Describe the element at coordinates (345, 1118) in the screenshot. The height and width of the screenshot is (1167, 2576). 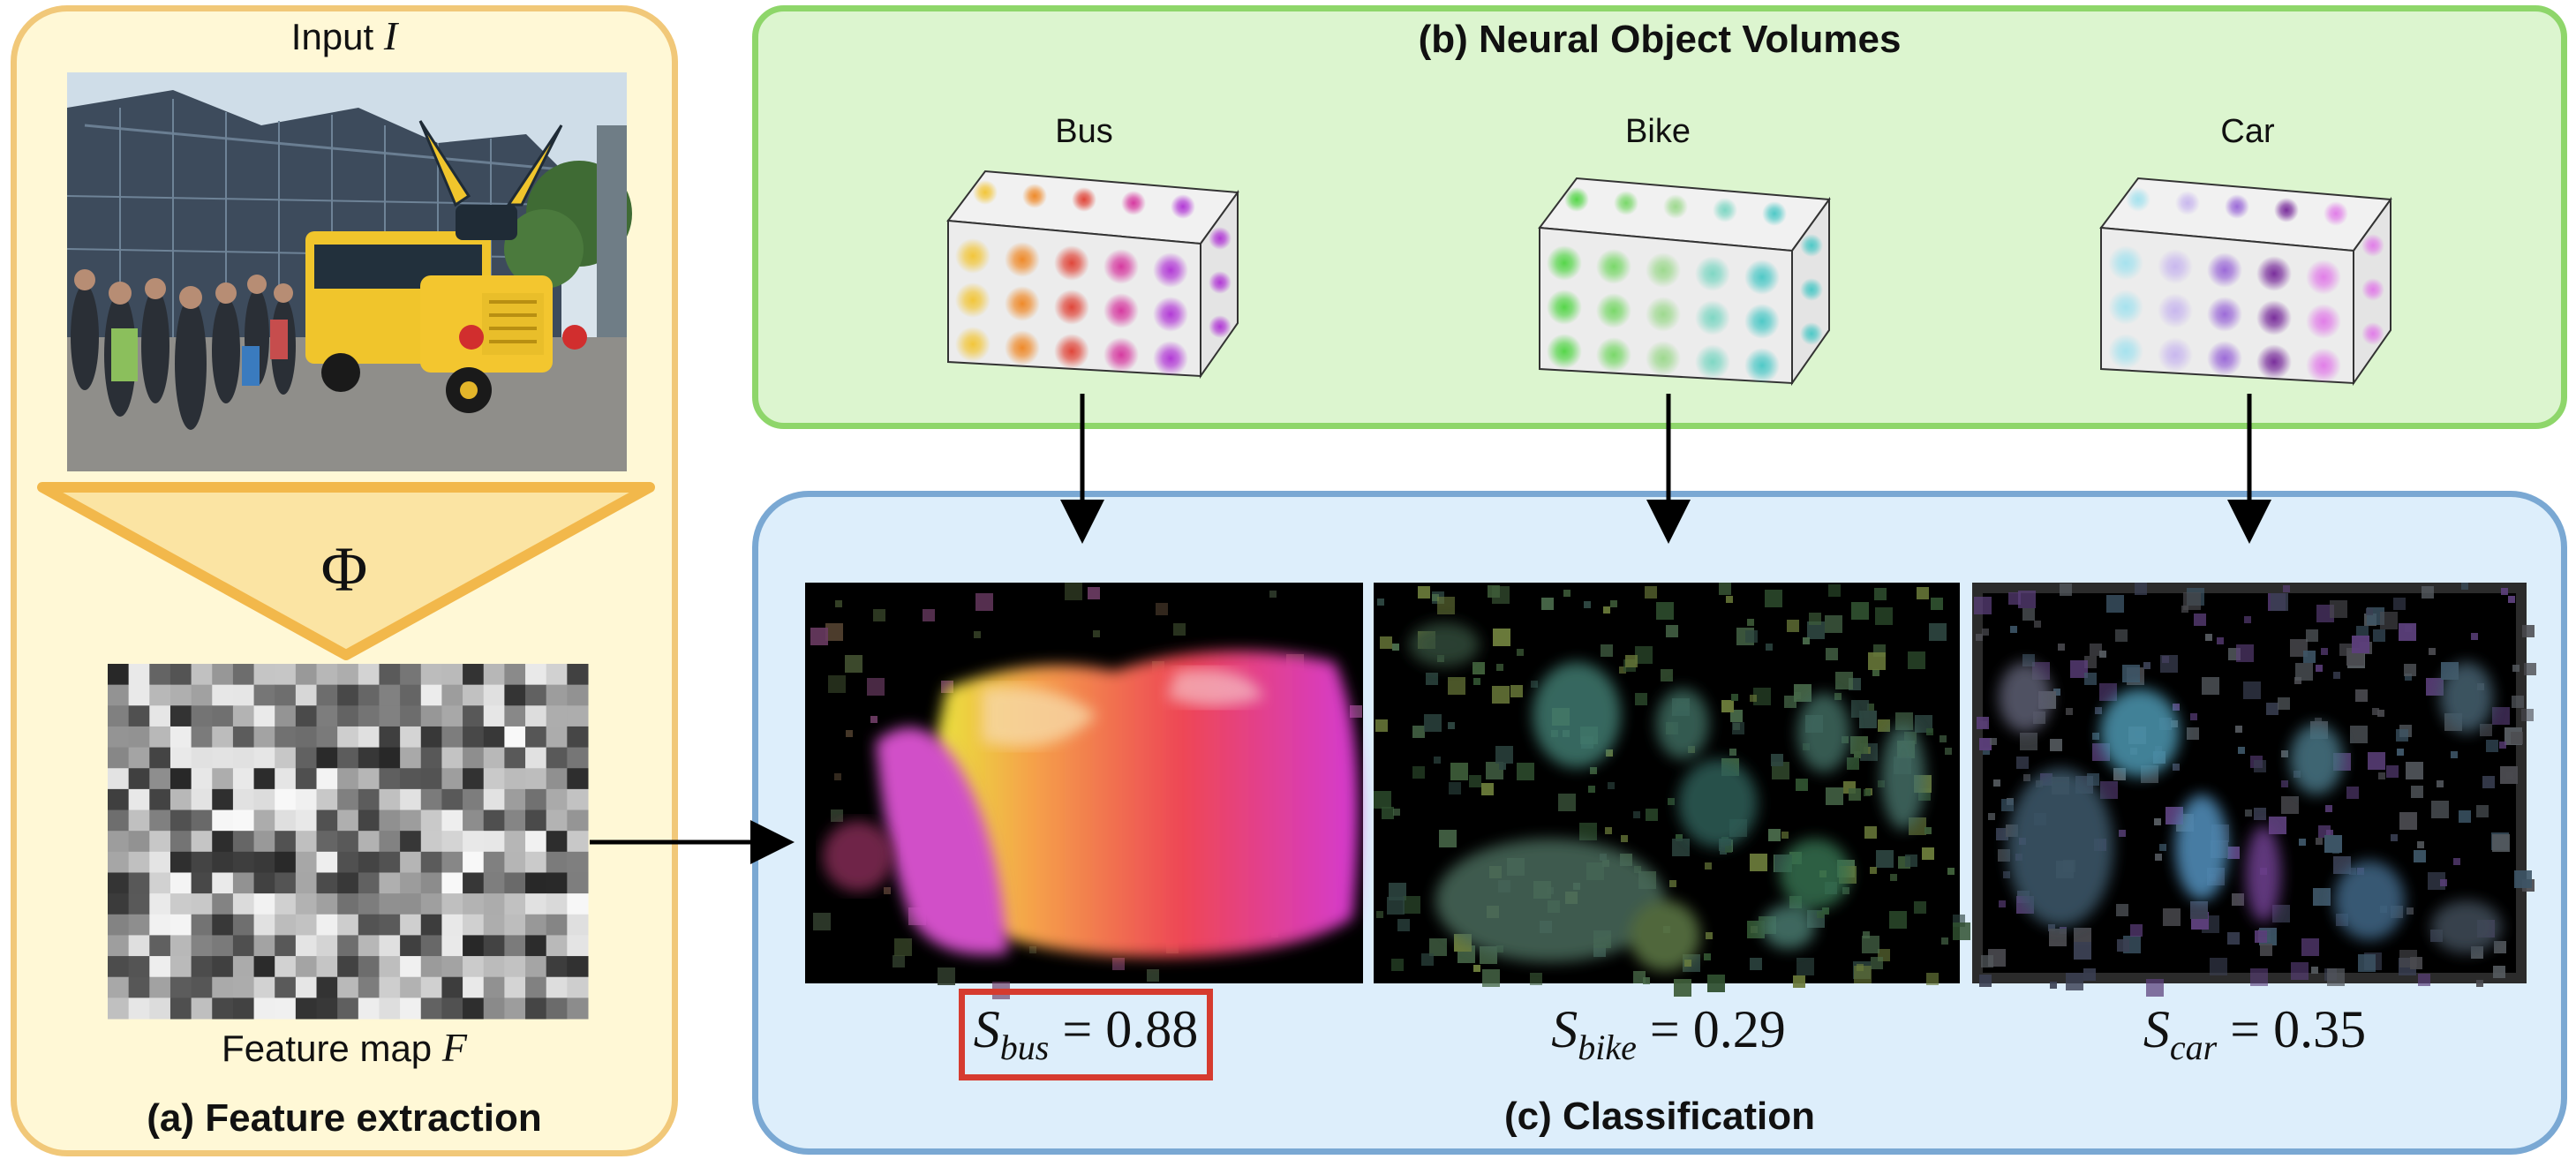
I see `feature-extraction-title: (a) Feature extraction` at that location.